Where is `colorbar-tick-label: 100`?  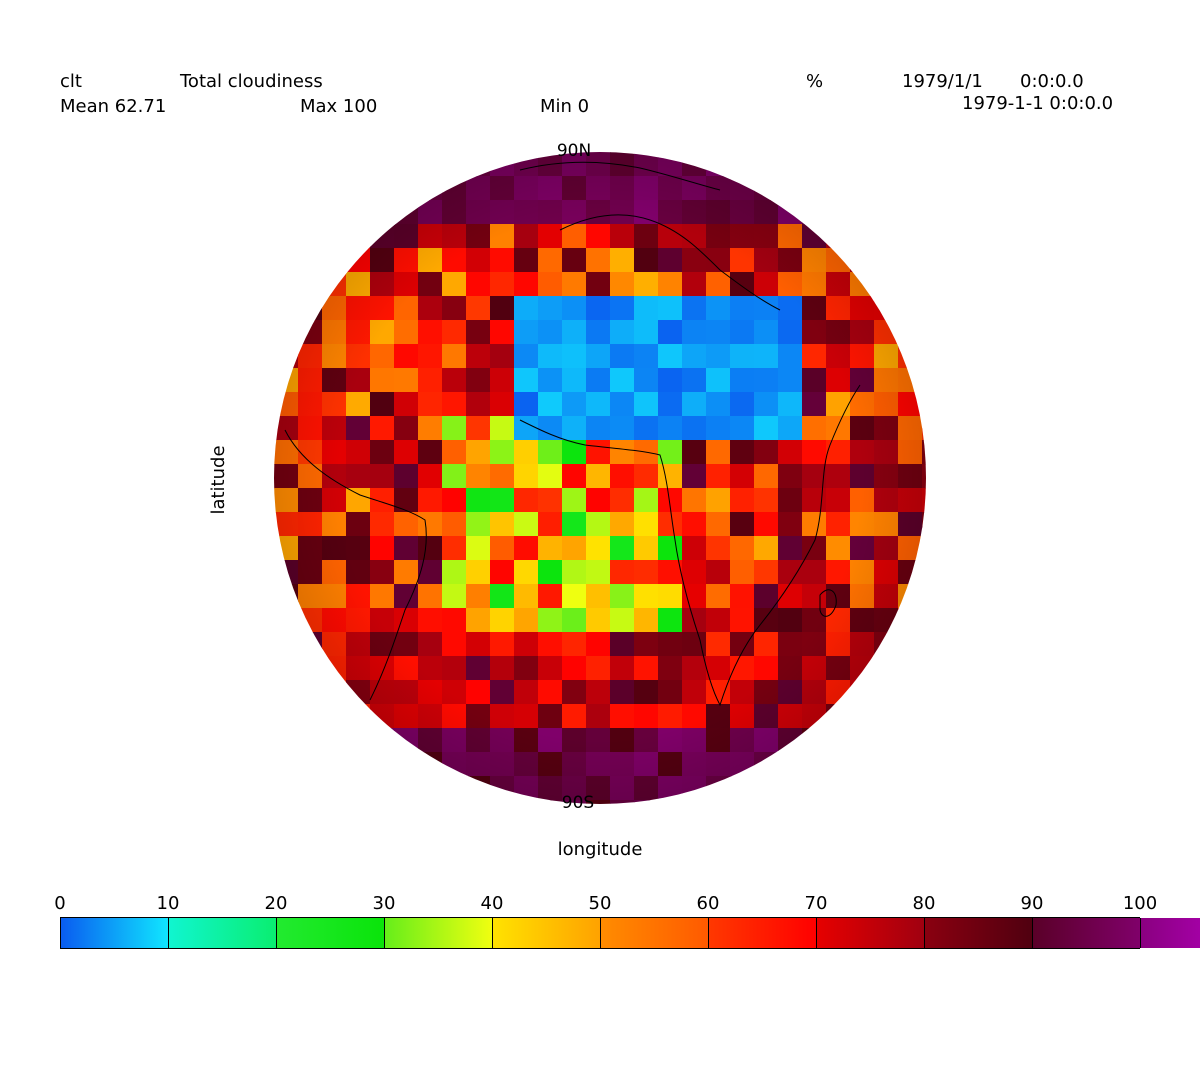
colorbar-tick-label: 100 is located at coordinates (1140, 903).